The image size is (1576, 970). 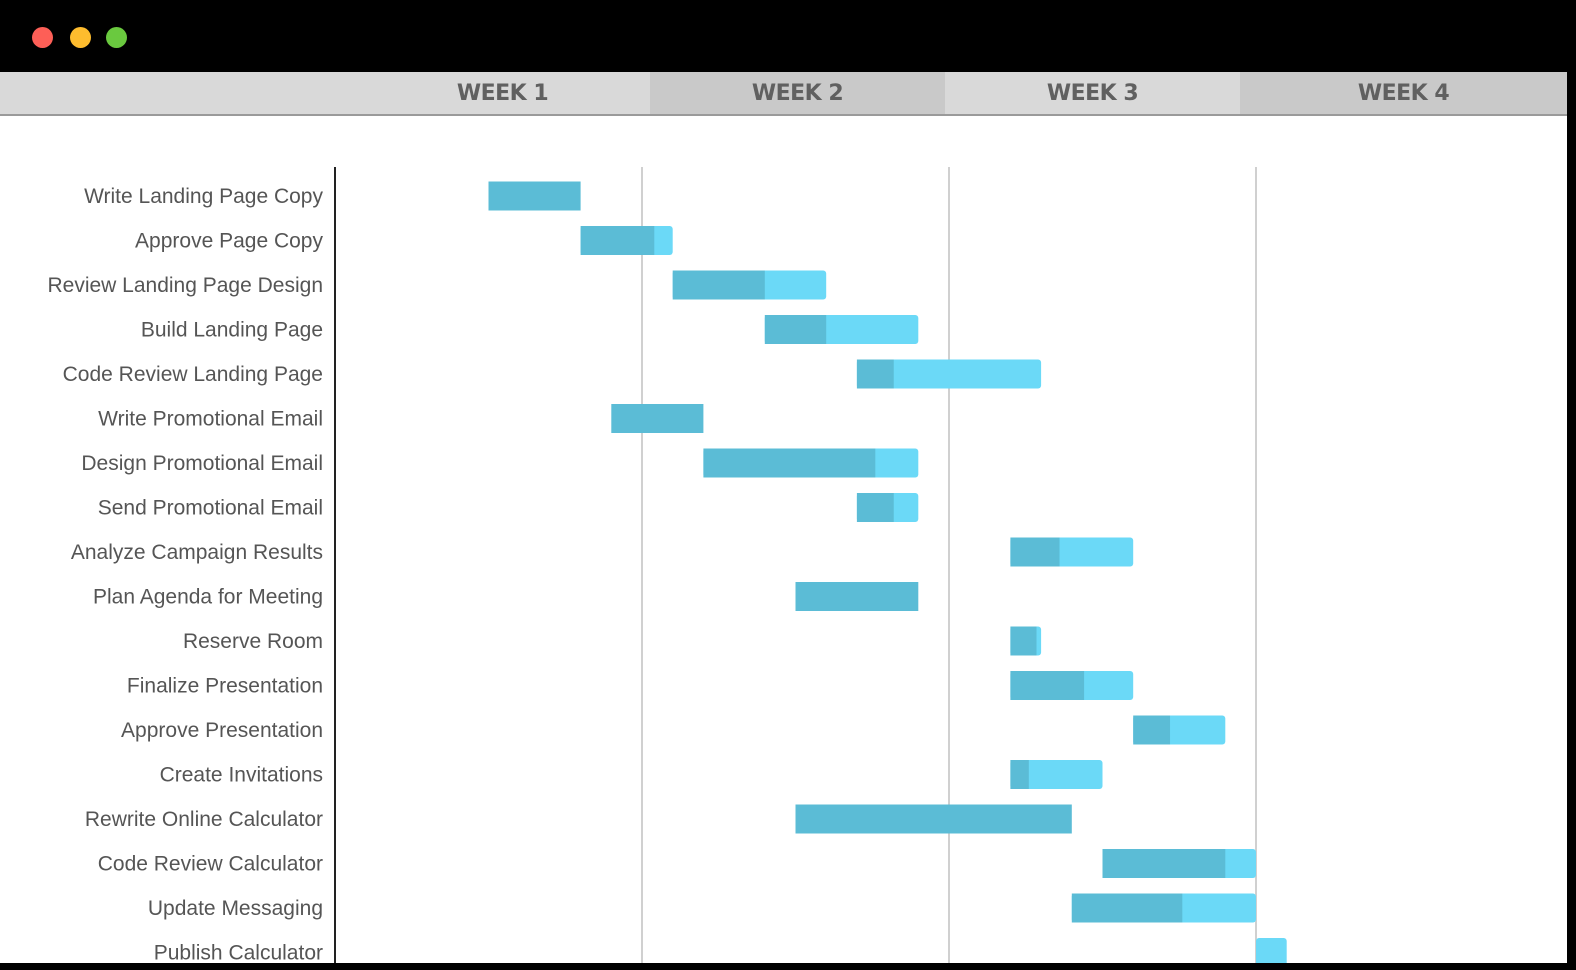 What do you see at coordinates (203, 196) in the screenshot?
I see `task-label: Write Landing Page Copy` at bounding box center [203, 196].